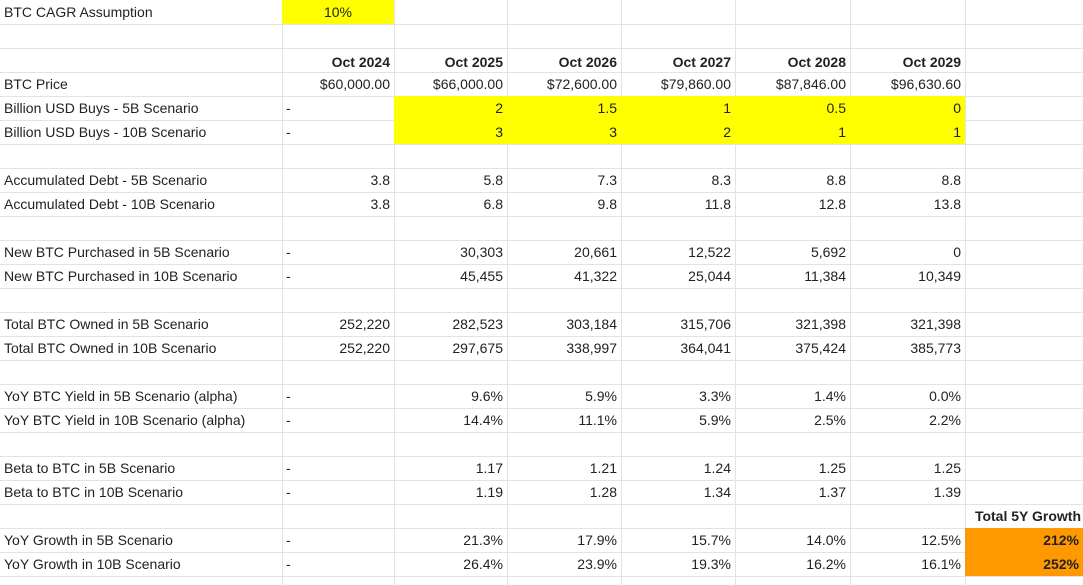 This screenshot has height=585, width=1083. Describe the element at coordinates (709, 276) in the screenshot. I see `value-cell: 25,044` at that location.